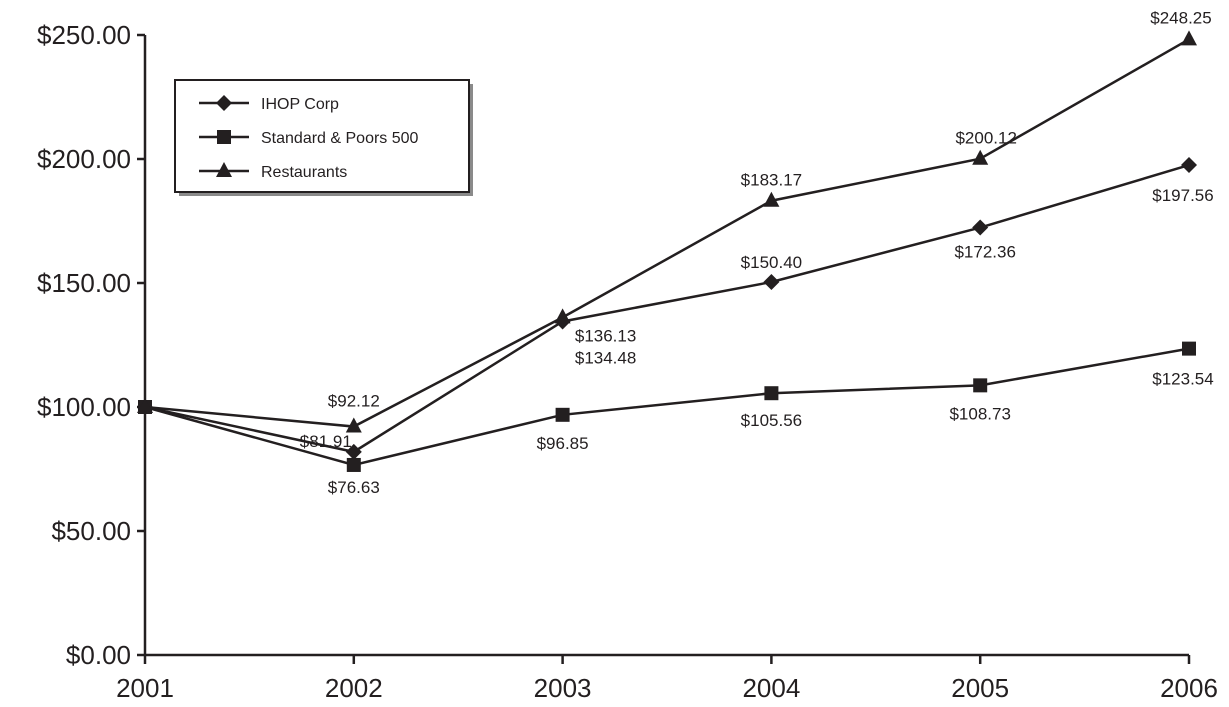 The height and width of the screenshot is (707, 1229). I want to click on y-tick-label: $0.00, so click(98, 655).